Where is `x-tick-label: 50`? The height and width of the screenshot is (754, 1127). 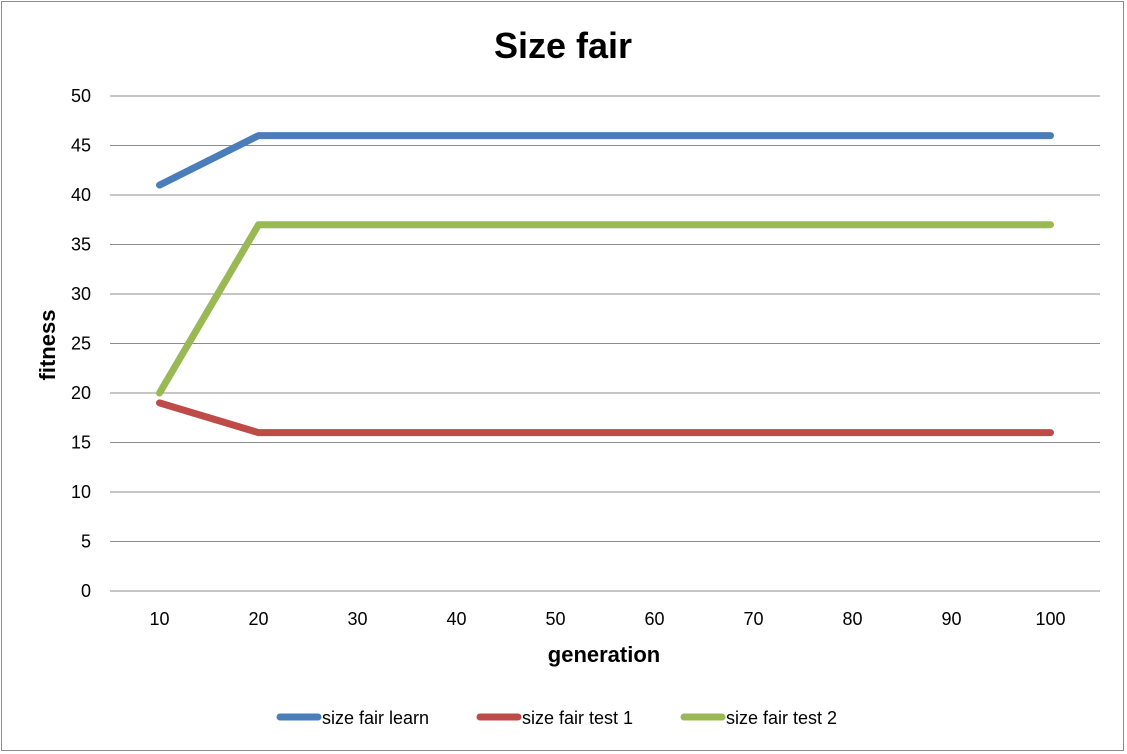 x-tick-label: 50 is located at coordinates (555, 619).